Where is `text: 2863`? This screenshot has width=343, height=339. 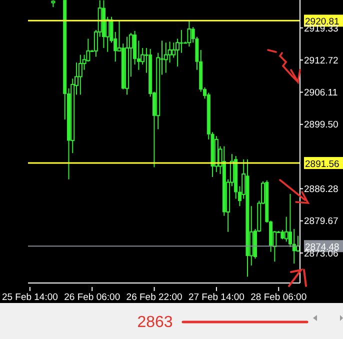
text: 2863 is located at coordinates (155, 322).